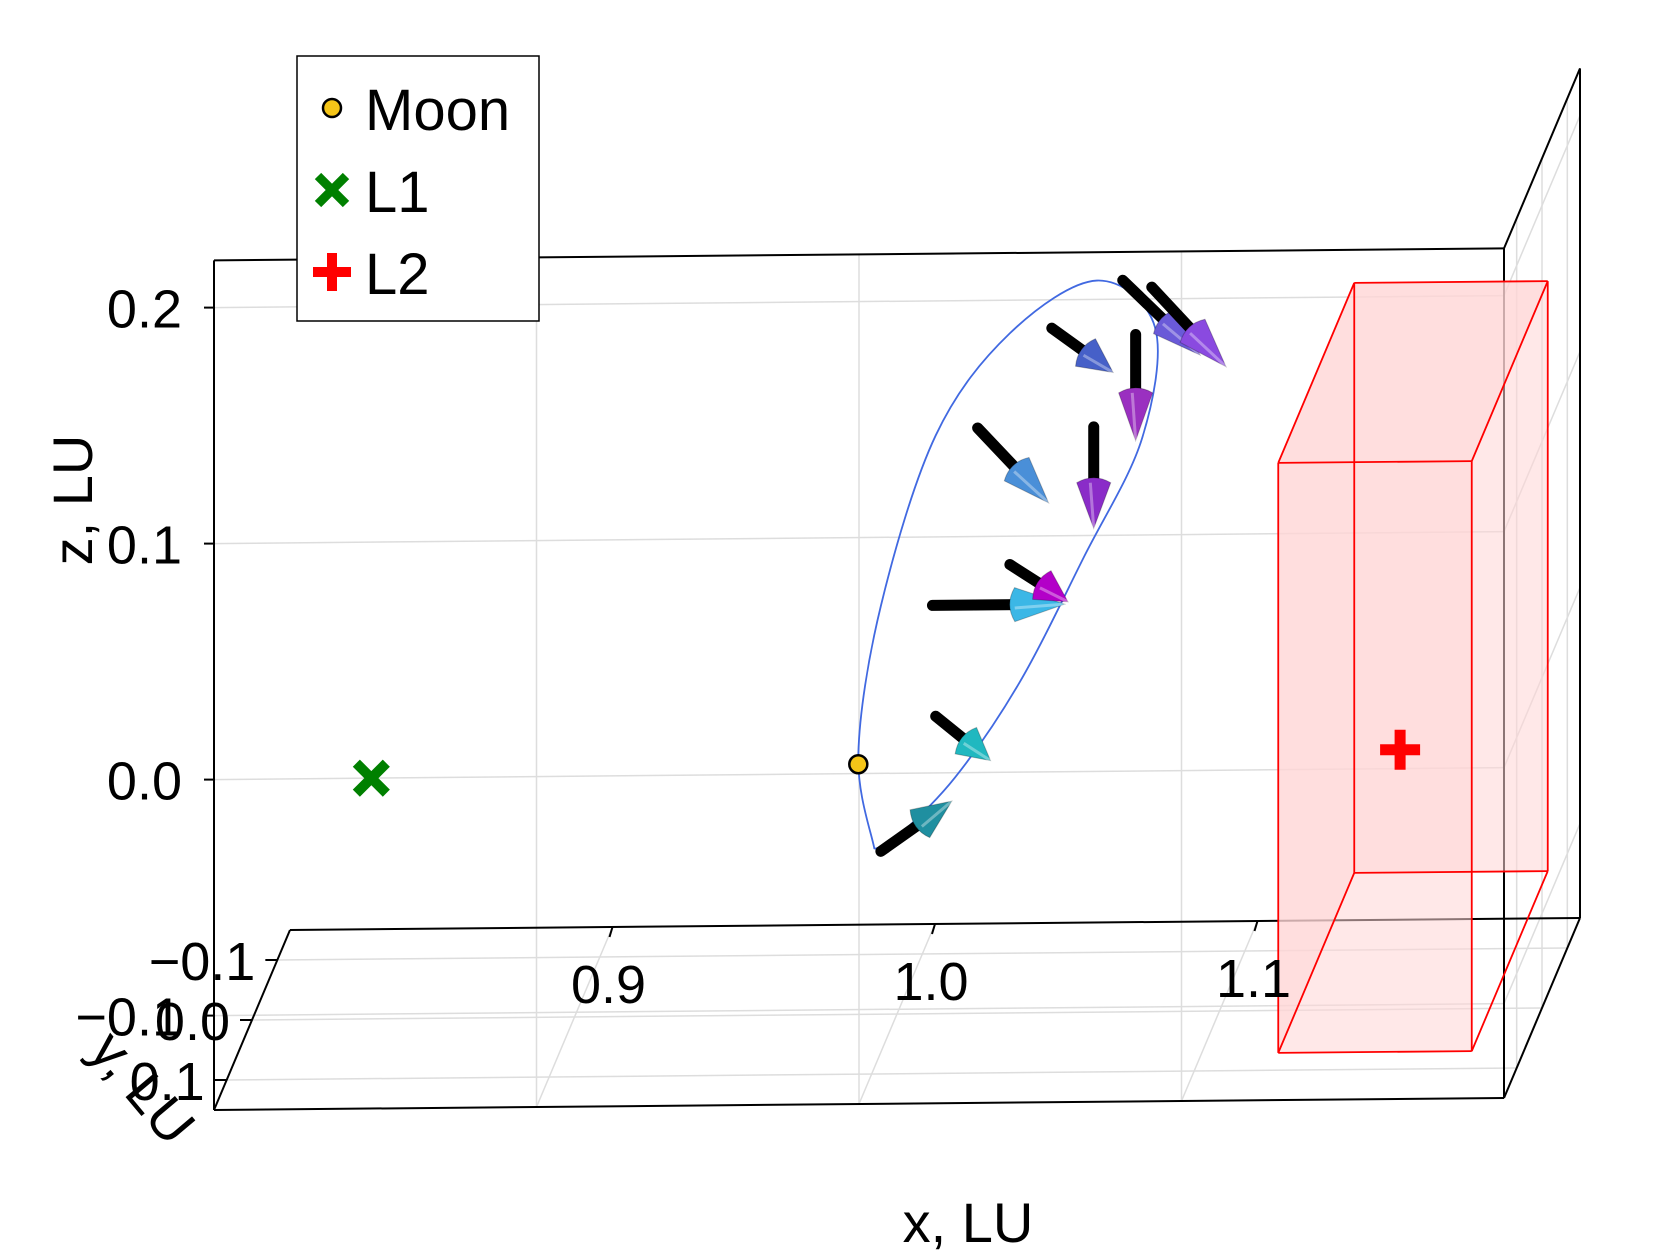  I want to click on x-tick-label: 1.0, so click(930, 982).